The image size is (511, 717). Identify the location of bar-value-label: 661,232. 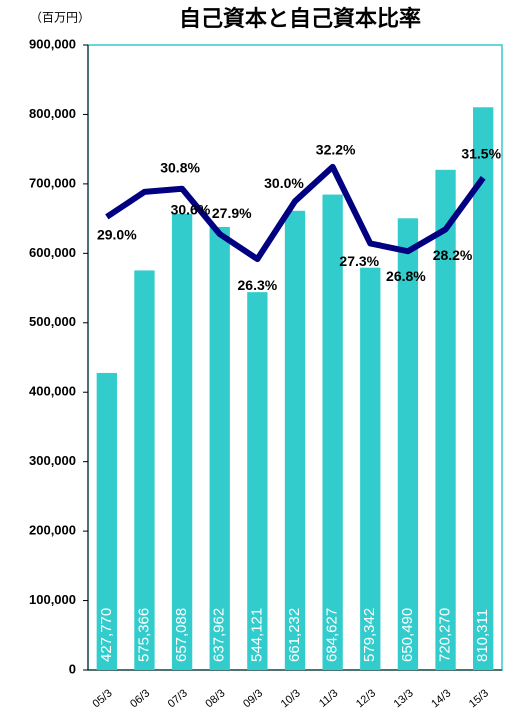
(294, 635).